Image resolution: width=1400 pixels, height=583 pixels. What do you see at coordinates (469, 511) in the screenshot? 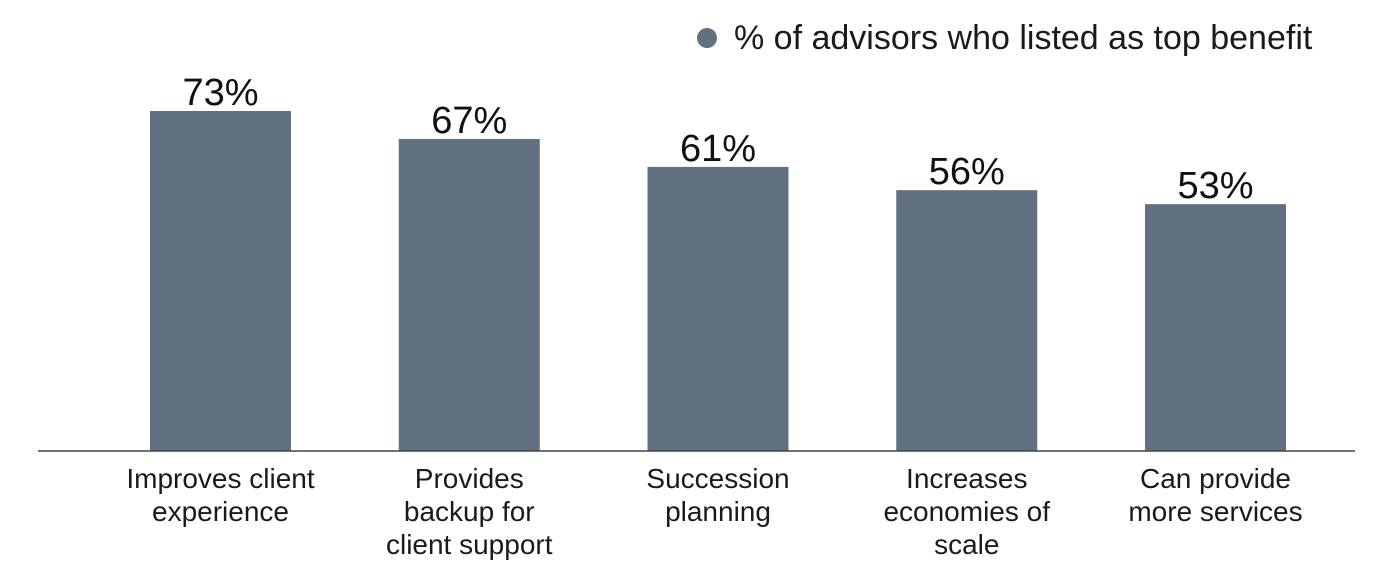
I see `category-label-2-line-2: backup for` at bounding box center [469, 511].